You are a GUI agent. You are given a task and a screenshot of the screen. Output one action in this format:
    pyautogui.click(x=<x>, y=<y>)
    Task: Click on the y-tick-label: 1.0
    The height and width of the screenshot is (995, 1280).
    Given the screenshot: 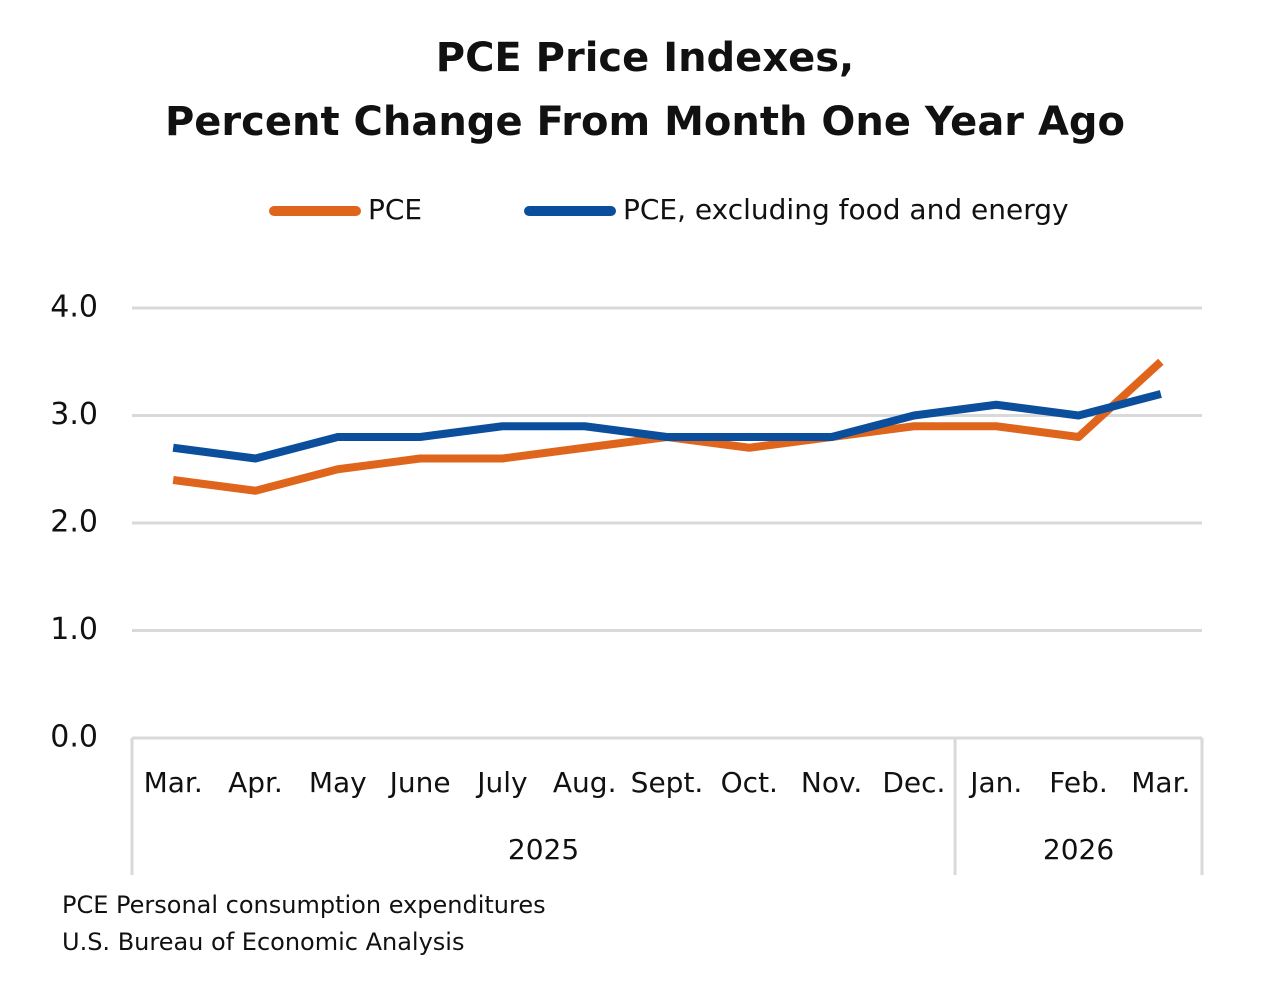 What is the action you would take?
    pyautogui.click(x=74, y=629)
    